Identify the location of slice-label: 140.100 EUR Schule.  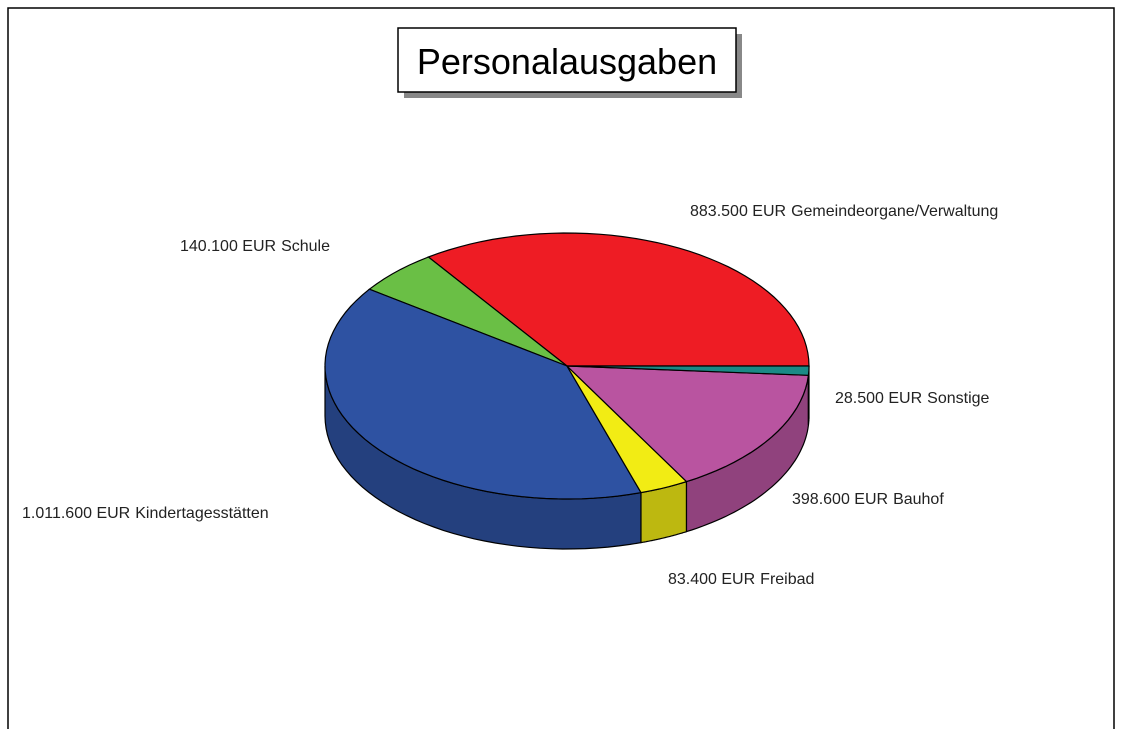
(255, 246).